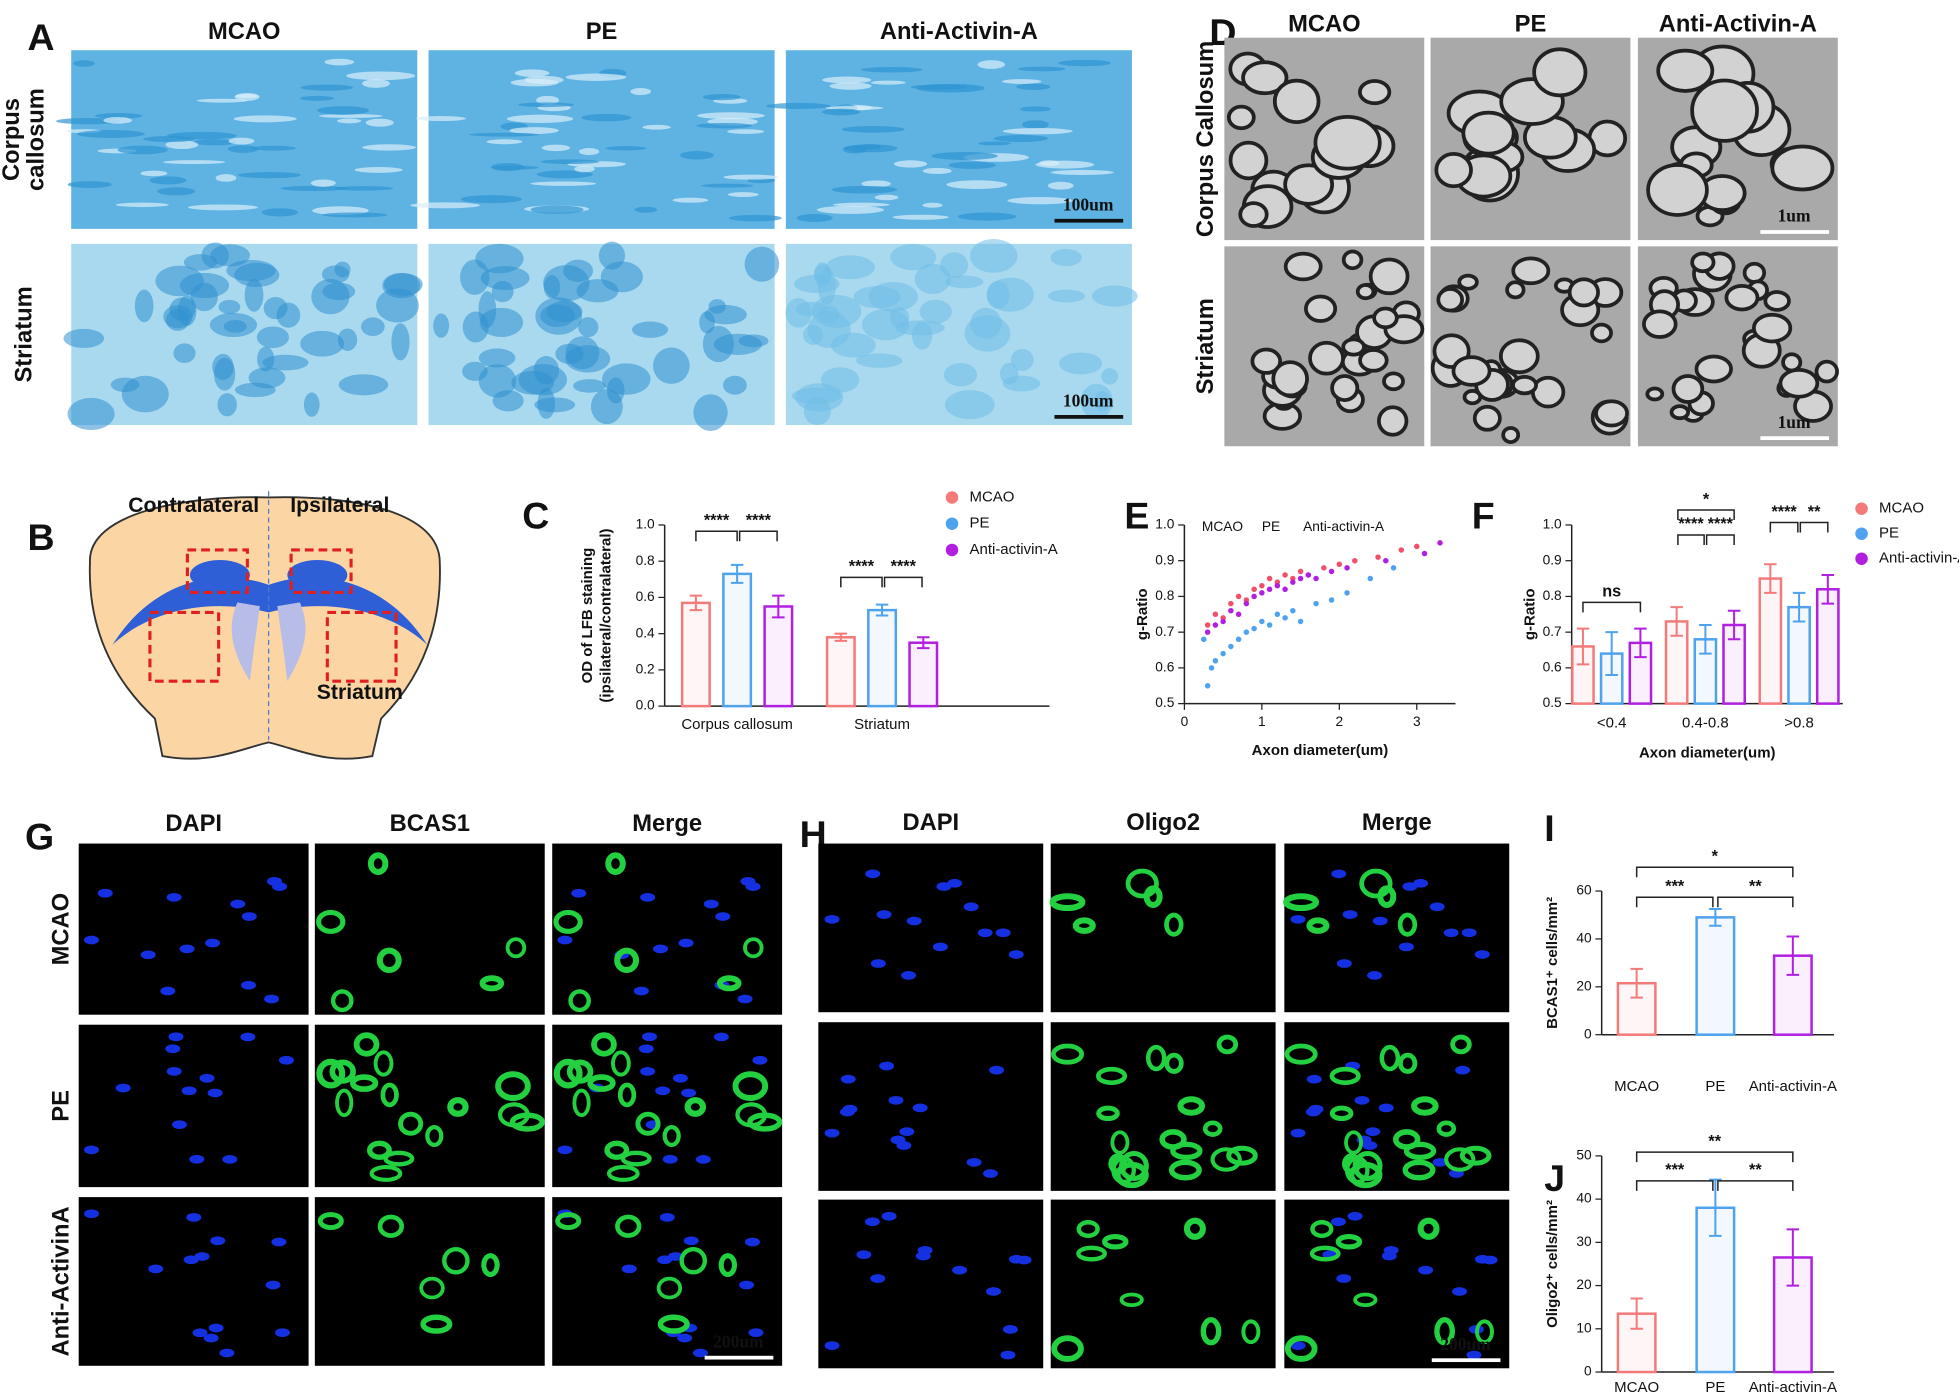 The height and width of the screenshot is (1396, 1959). I want to click on significance-label: *, so click(1706, 499).